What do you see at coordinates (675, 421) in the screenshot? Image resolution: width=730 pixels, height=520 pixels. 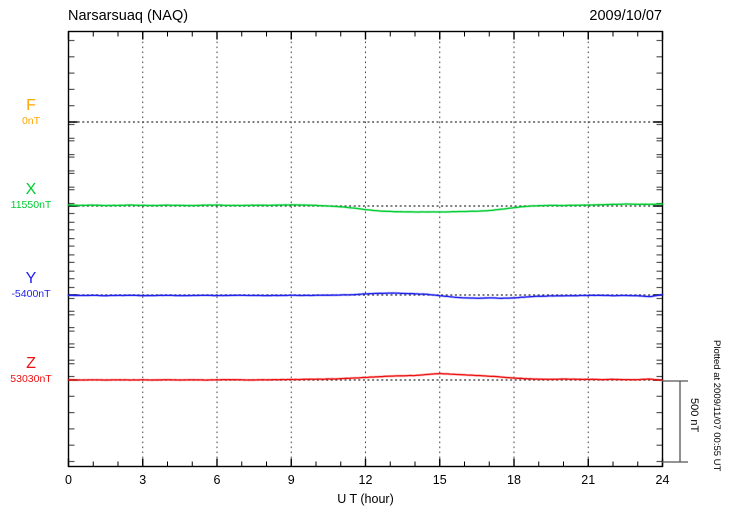 I see `scale-bar` at bounding box center [675, 421].